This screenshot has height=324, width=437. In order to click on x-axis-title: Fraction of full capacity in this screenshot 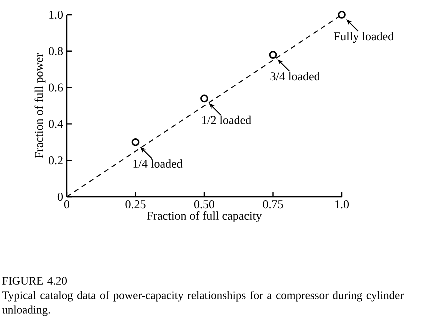, I will do `click(204, 216)`.